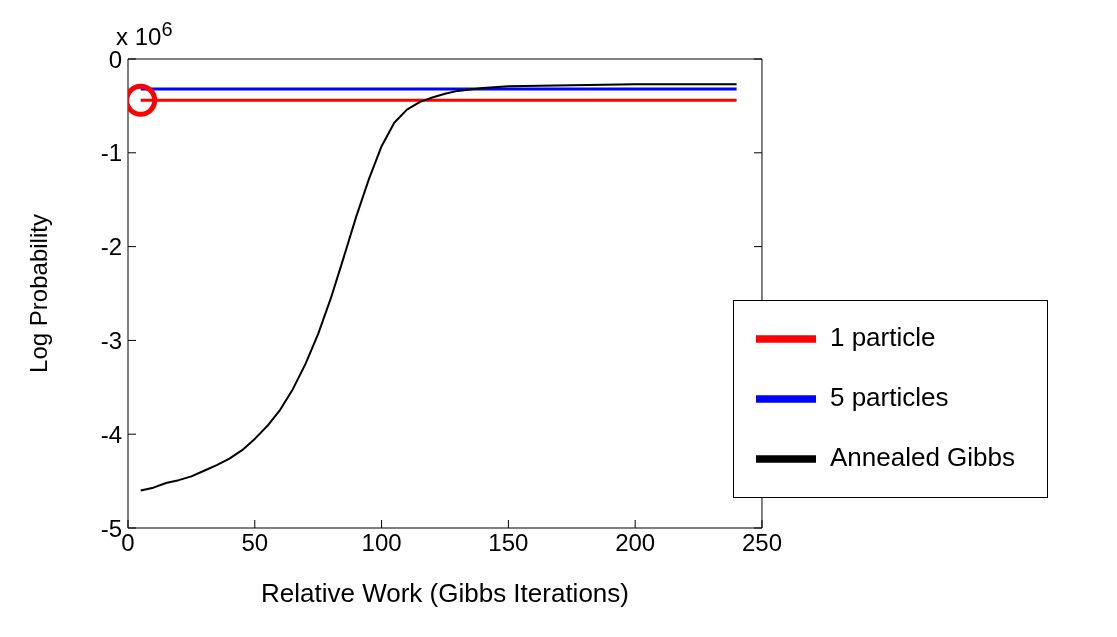  What do you see at coordinates (38, 293) in the screenshot?
I see `y-axis-title: Log Probability` at bounding box center [38, 293].